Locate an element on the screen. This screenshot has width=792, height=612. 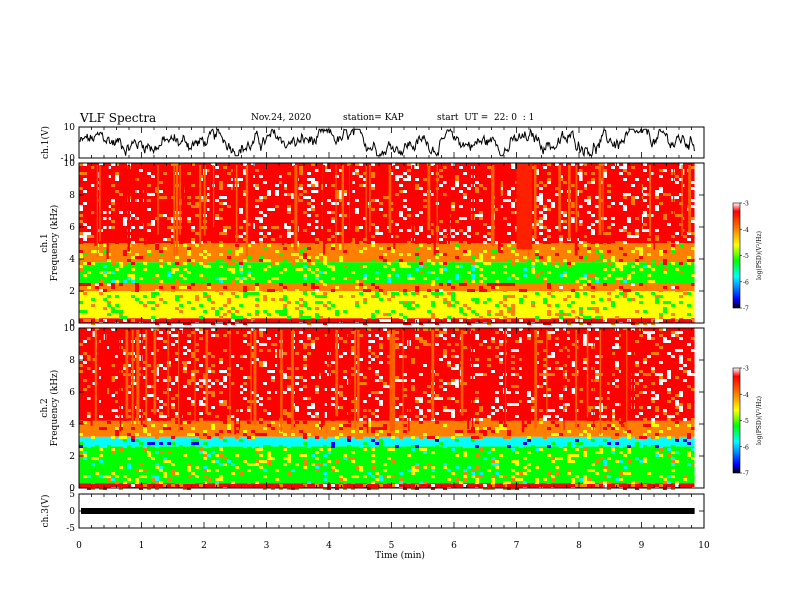
impulse-stripe is located at coordinates (145, 205).